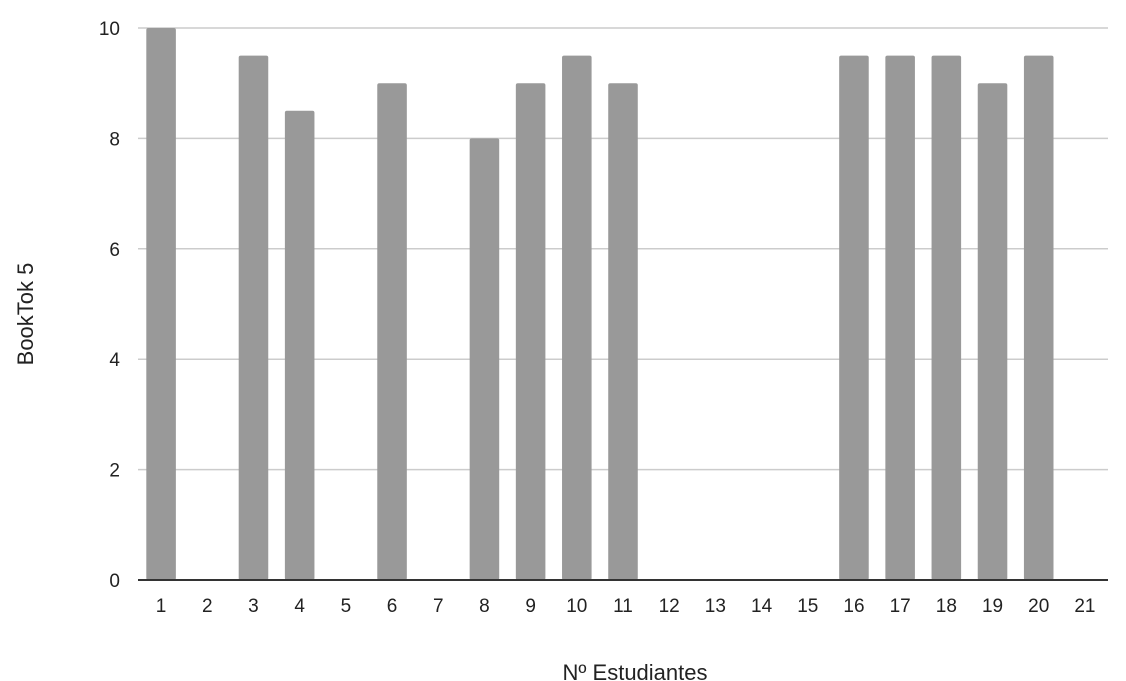 The width and height of the screenshot is (1126, 681). Describe the element at coordinates (114, 360) in the screenshot. I see `y-tick-label: 4` at that location.